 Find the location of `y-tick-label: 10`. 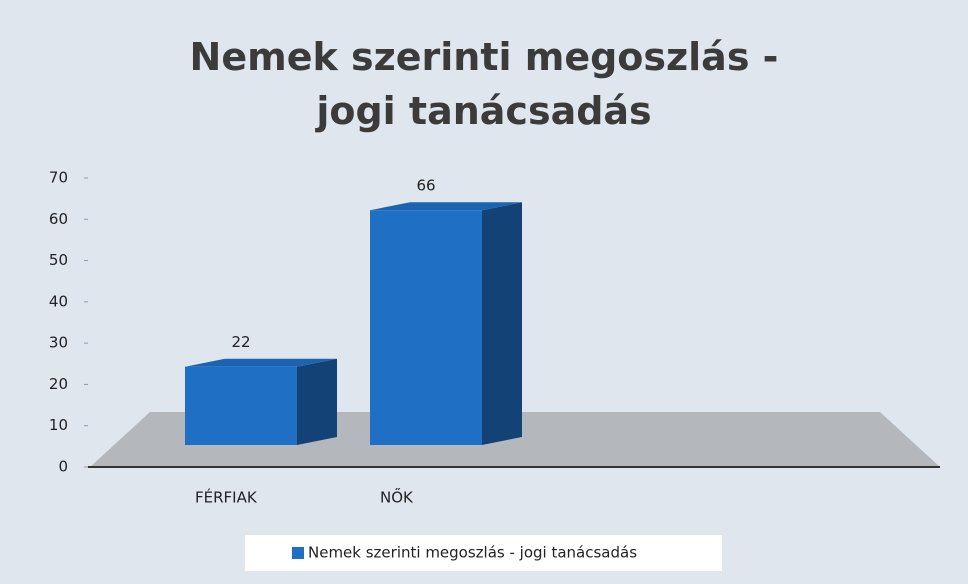

y-tick-label: 10 is located at coordinates (58, 425).